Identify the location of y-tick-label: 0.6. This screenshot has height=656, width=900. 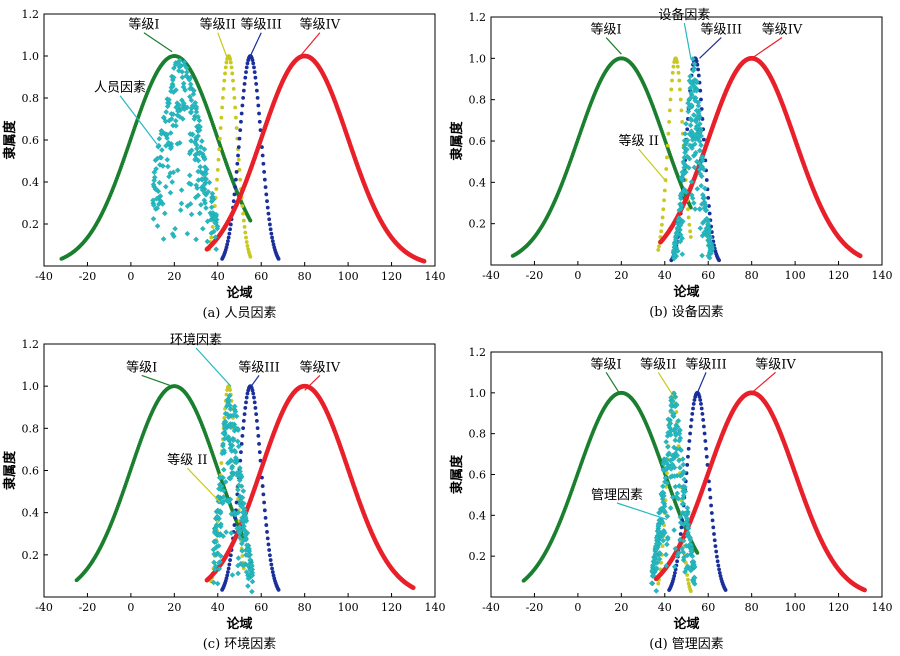
(478, 141).